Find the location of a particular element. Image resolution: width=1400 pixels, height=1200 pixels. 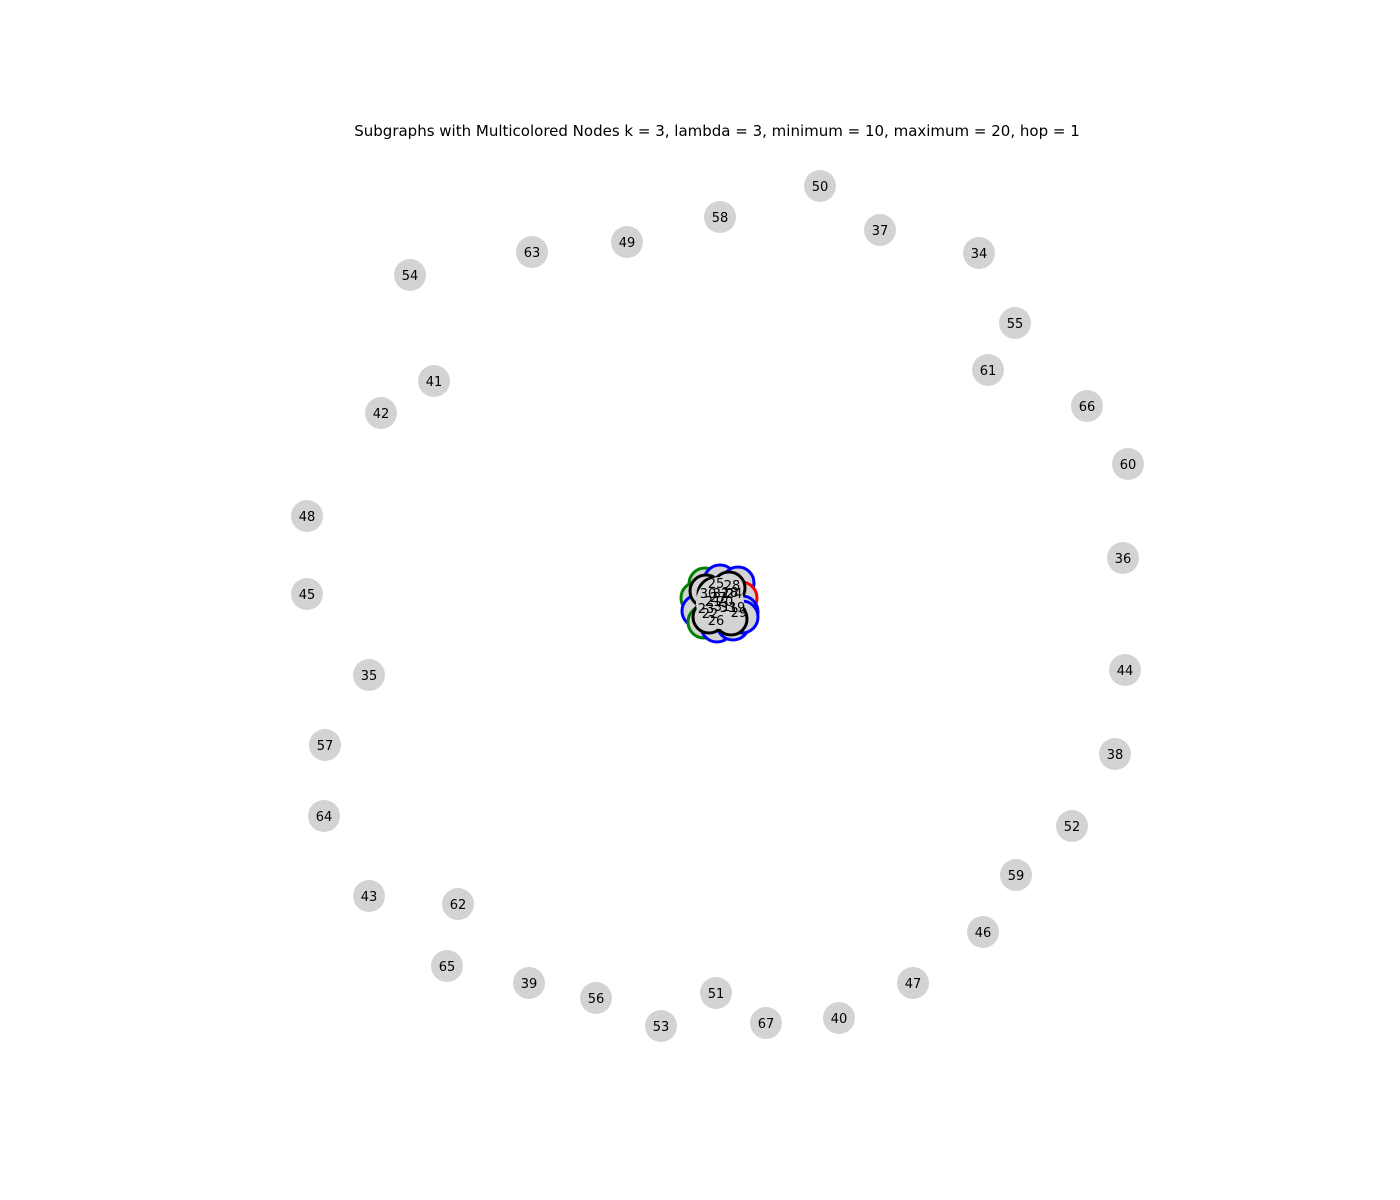

cluster-node-label-23: 23 is located at coordinates (706, 609).